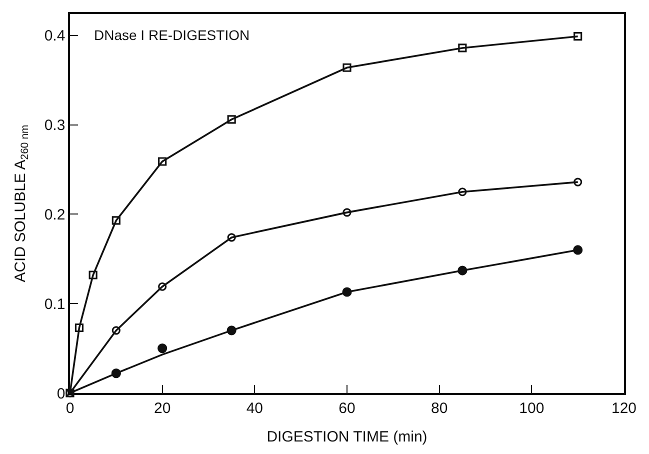 This screenshot has width=649, height=454. What do you see at coordinates (347, 437) in the screenshot?
I see `x-axis-title: DIGESTION TIME (min)` at bounding box center [347, 437].